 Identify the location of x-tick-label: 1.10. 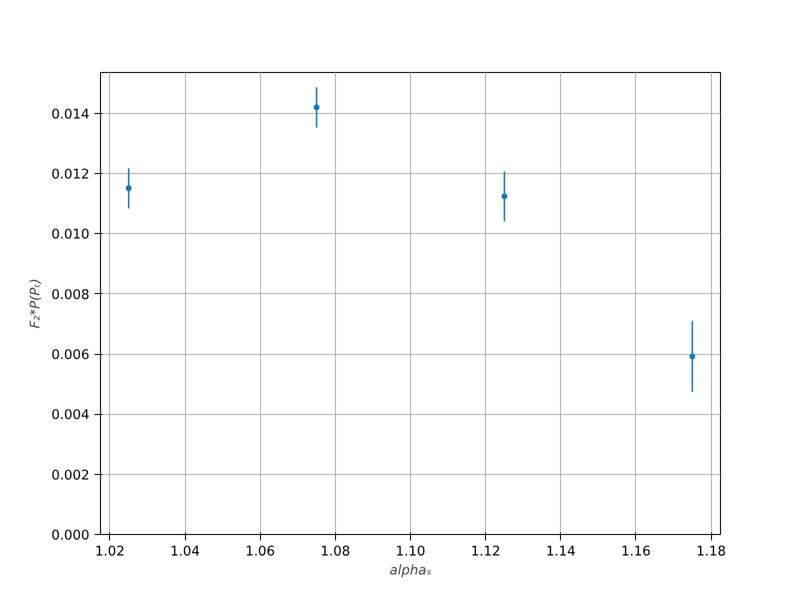
(411, 552).